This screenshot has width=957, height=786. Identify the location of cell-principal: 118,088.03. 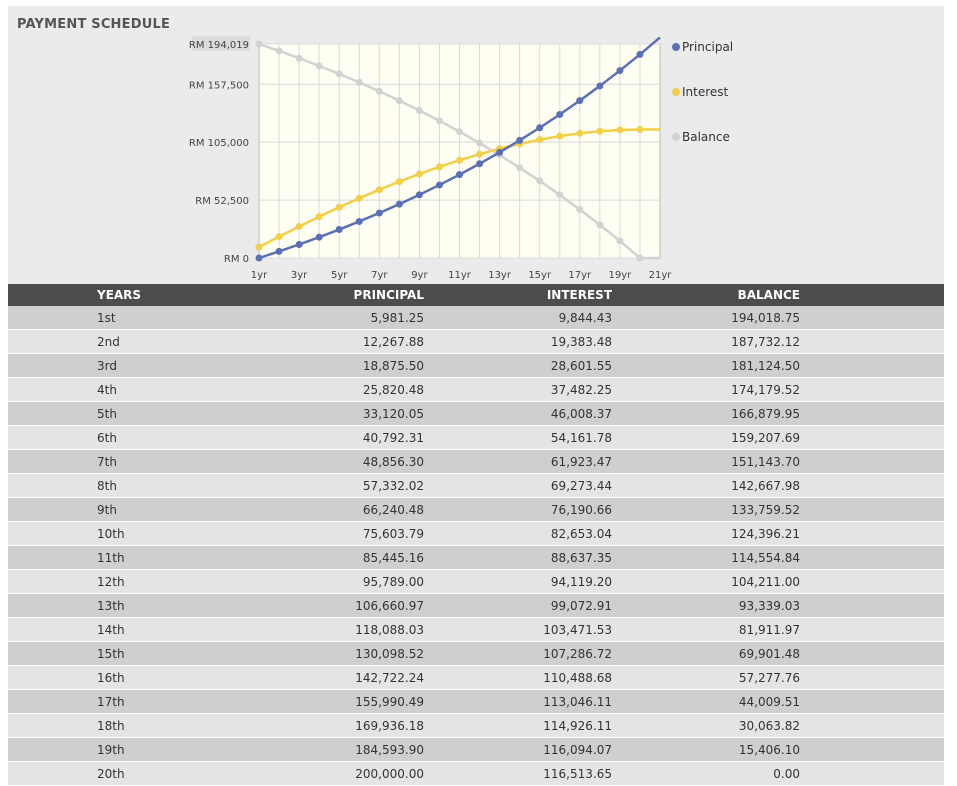
(334, 629).